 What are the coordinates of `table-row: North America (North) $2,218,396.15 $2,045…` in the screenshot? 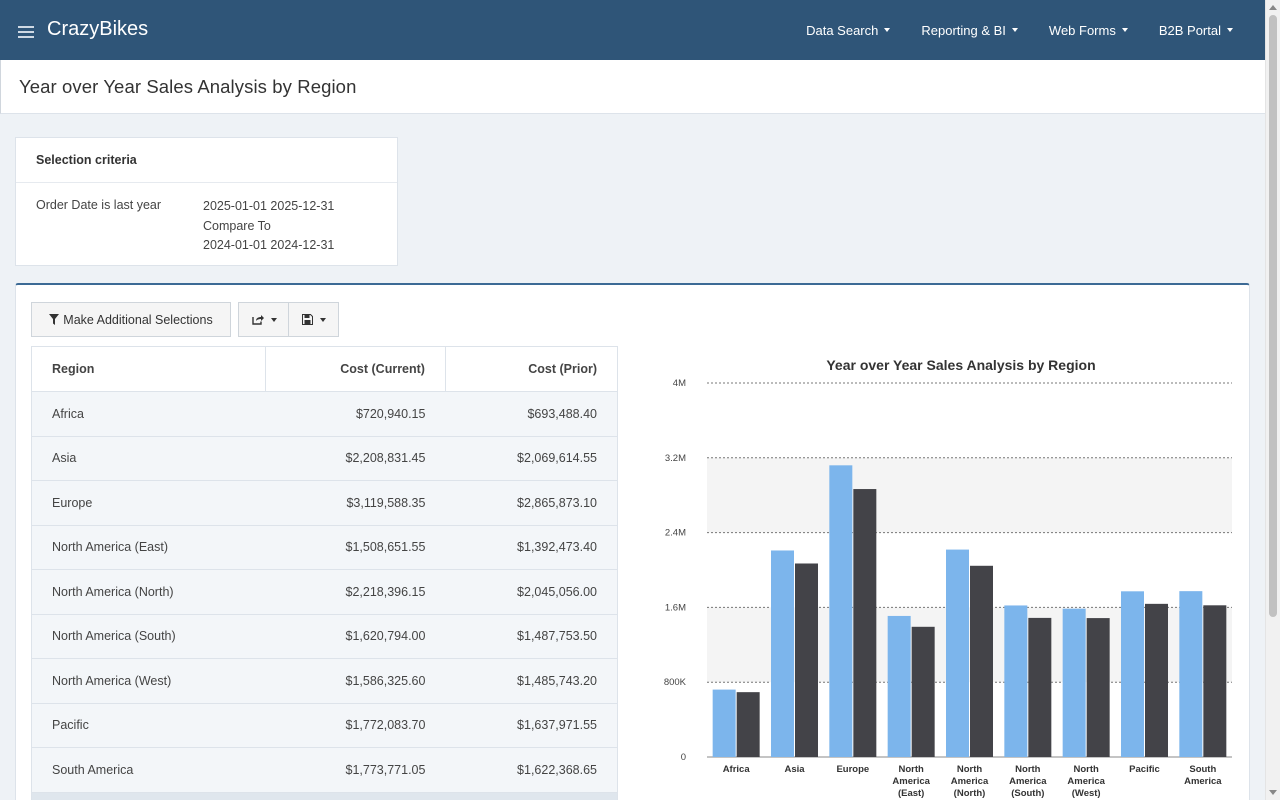 It's located at (324, 592).